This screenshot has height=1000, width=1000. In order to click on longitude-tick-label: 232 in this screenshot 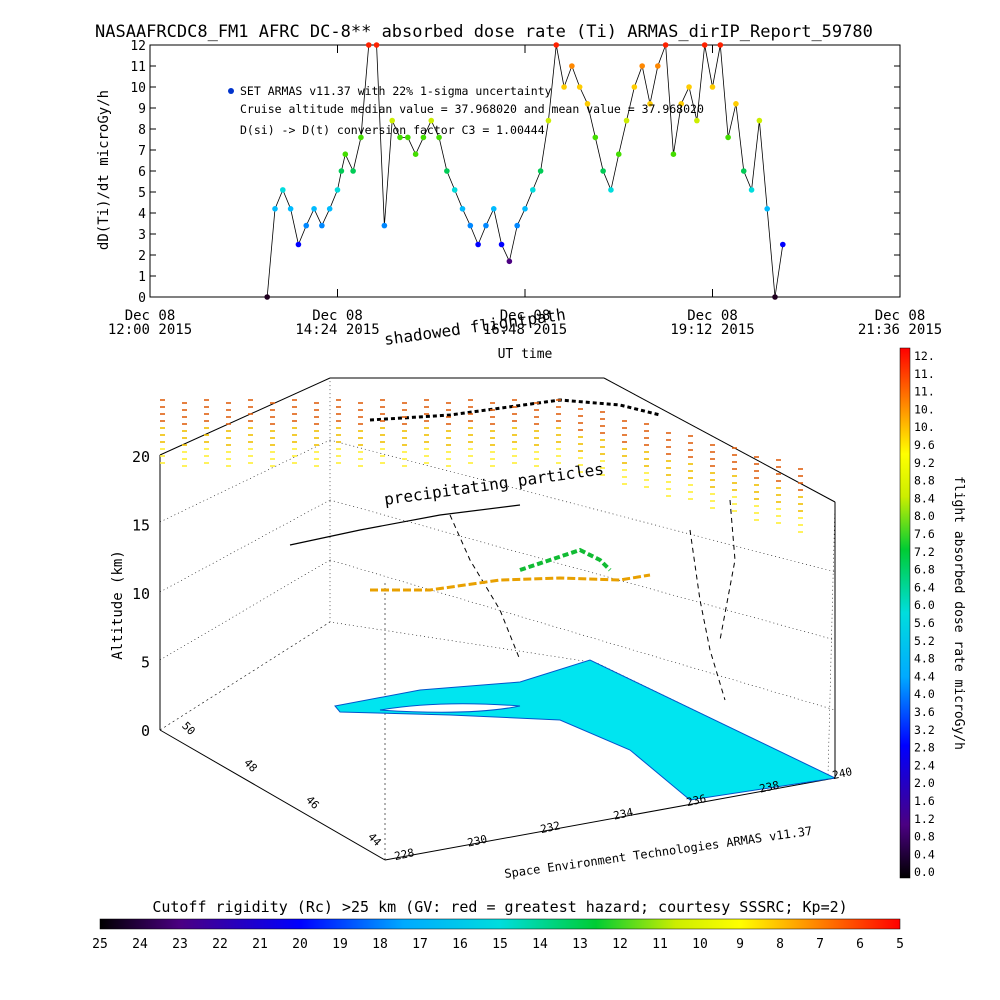, I will do `click(550, 827)`.